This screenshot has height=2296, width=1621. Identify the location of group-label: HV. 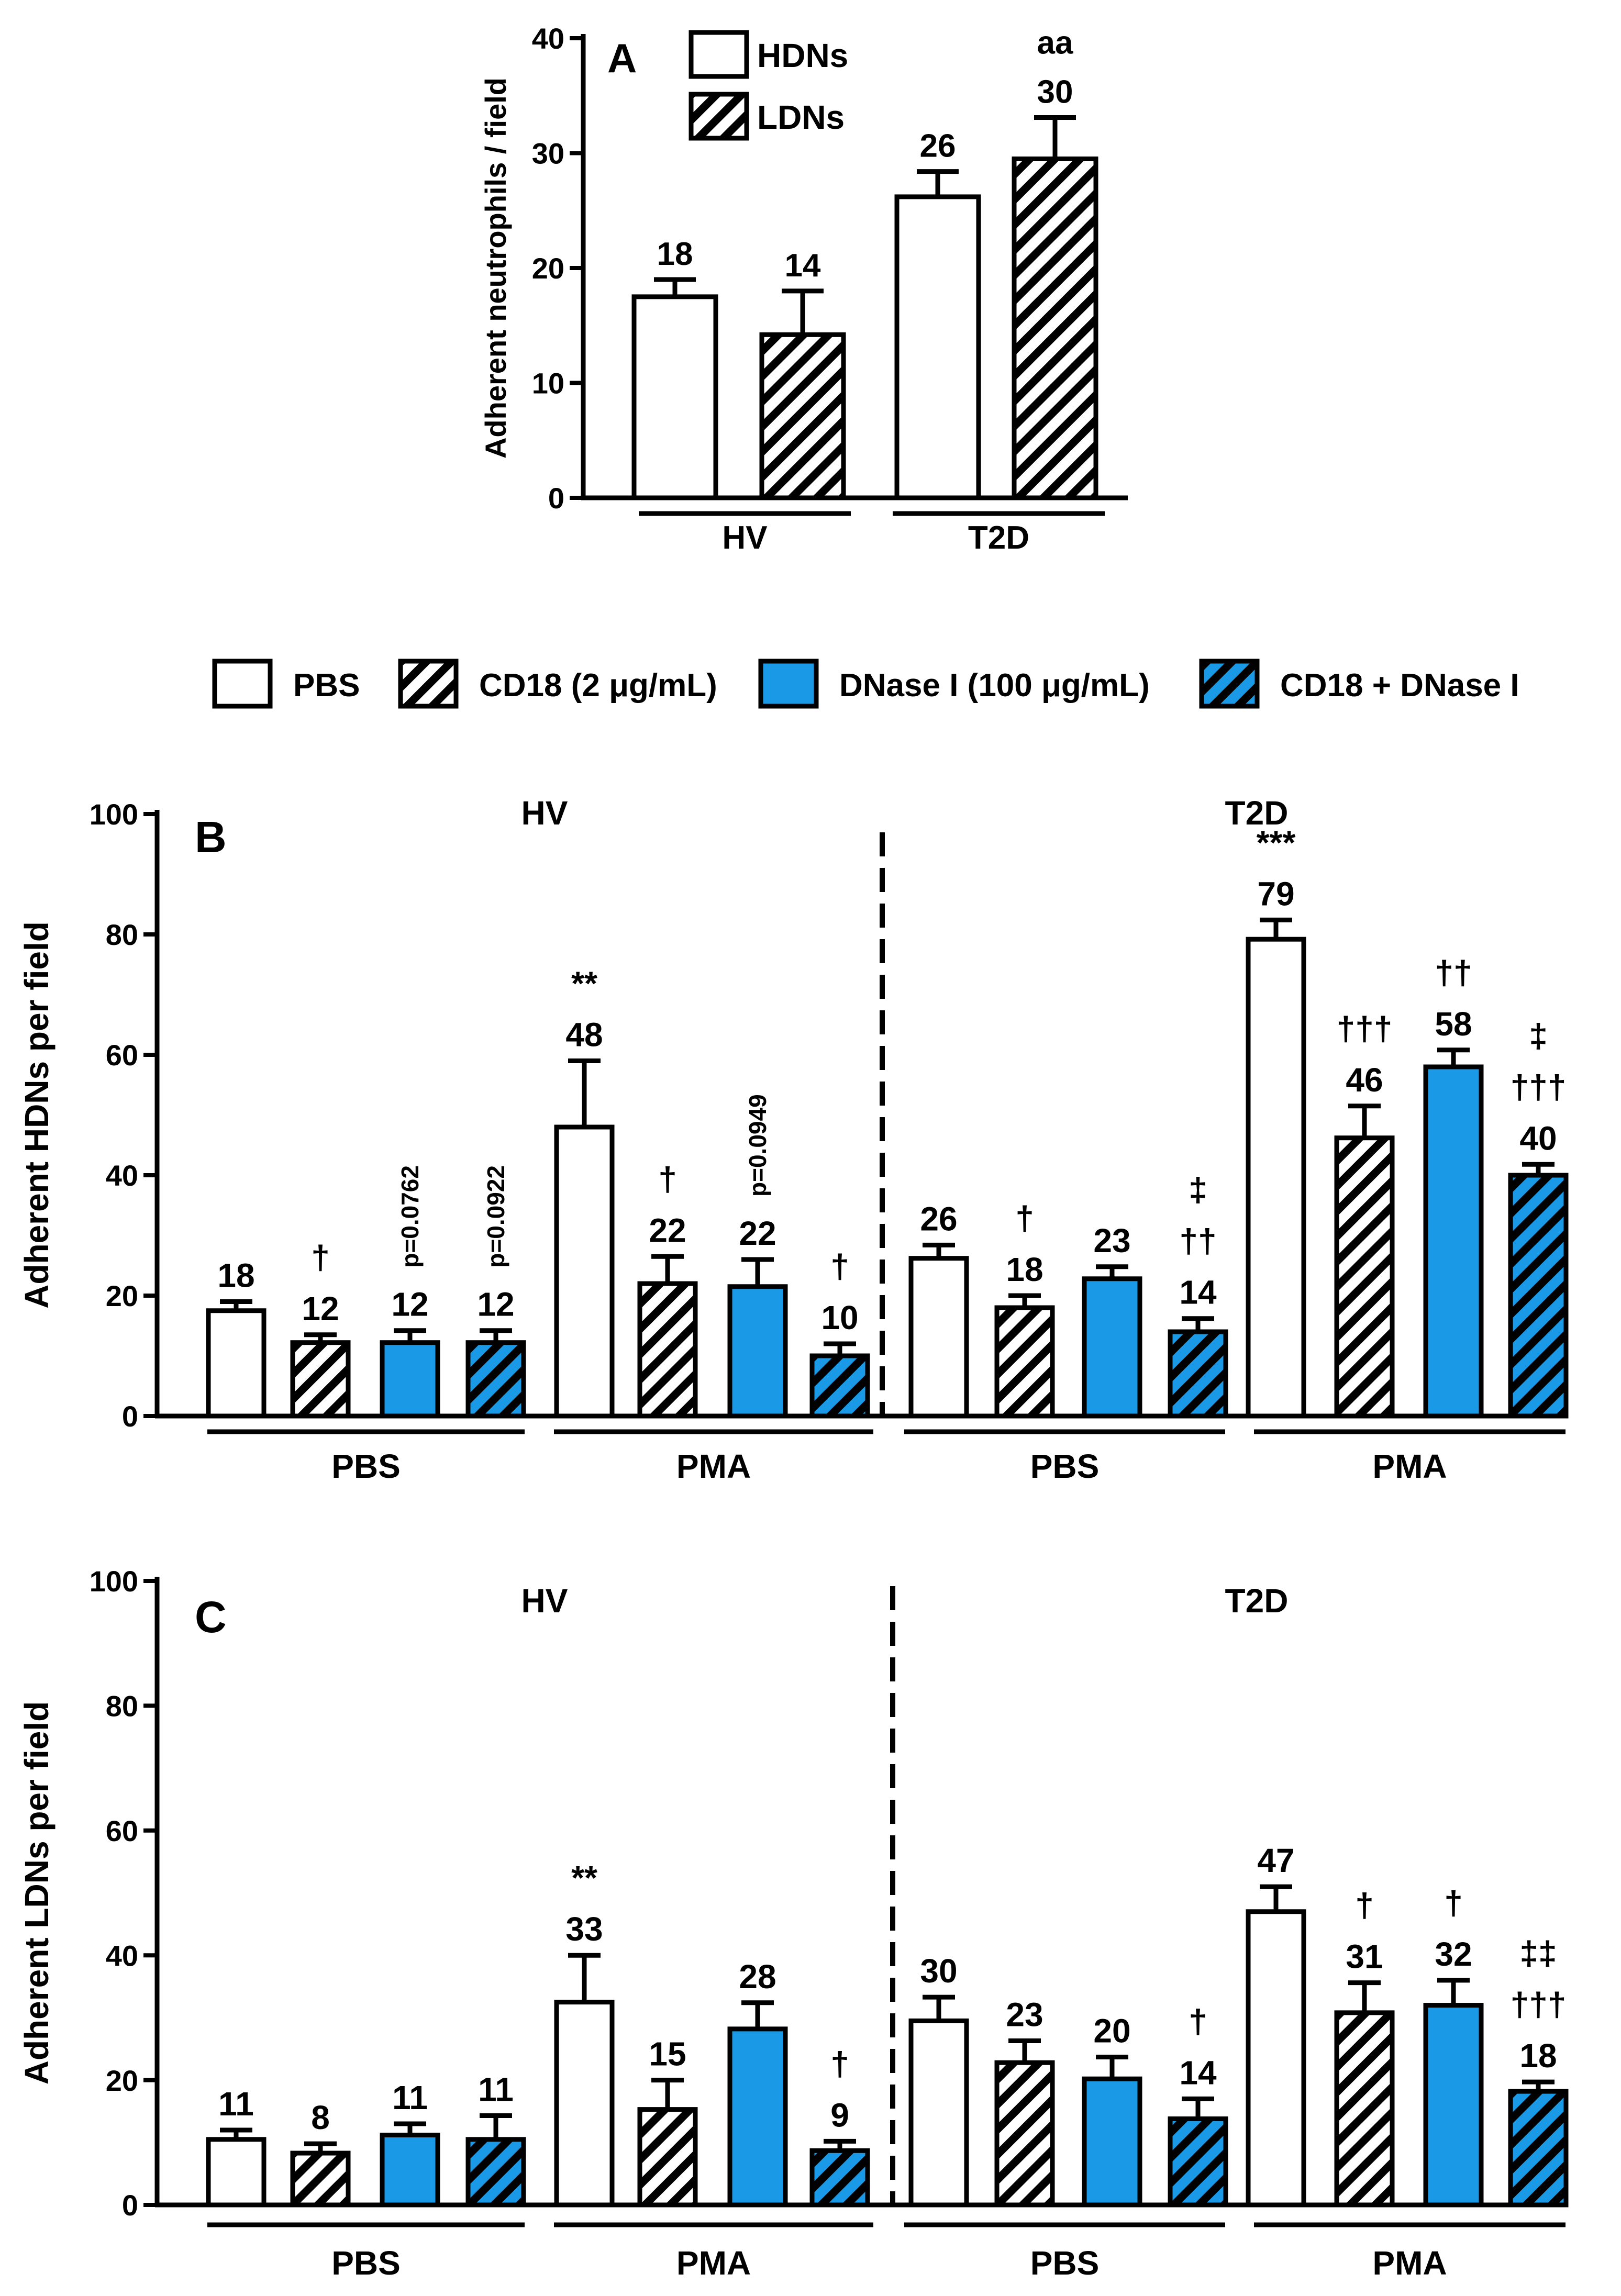
(744, 538).